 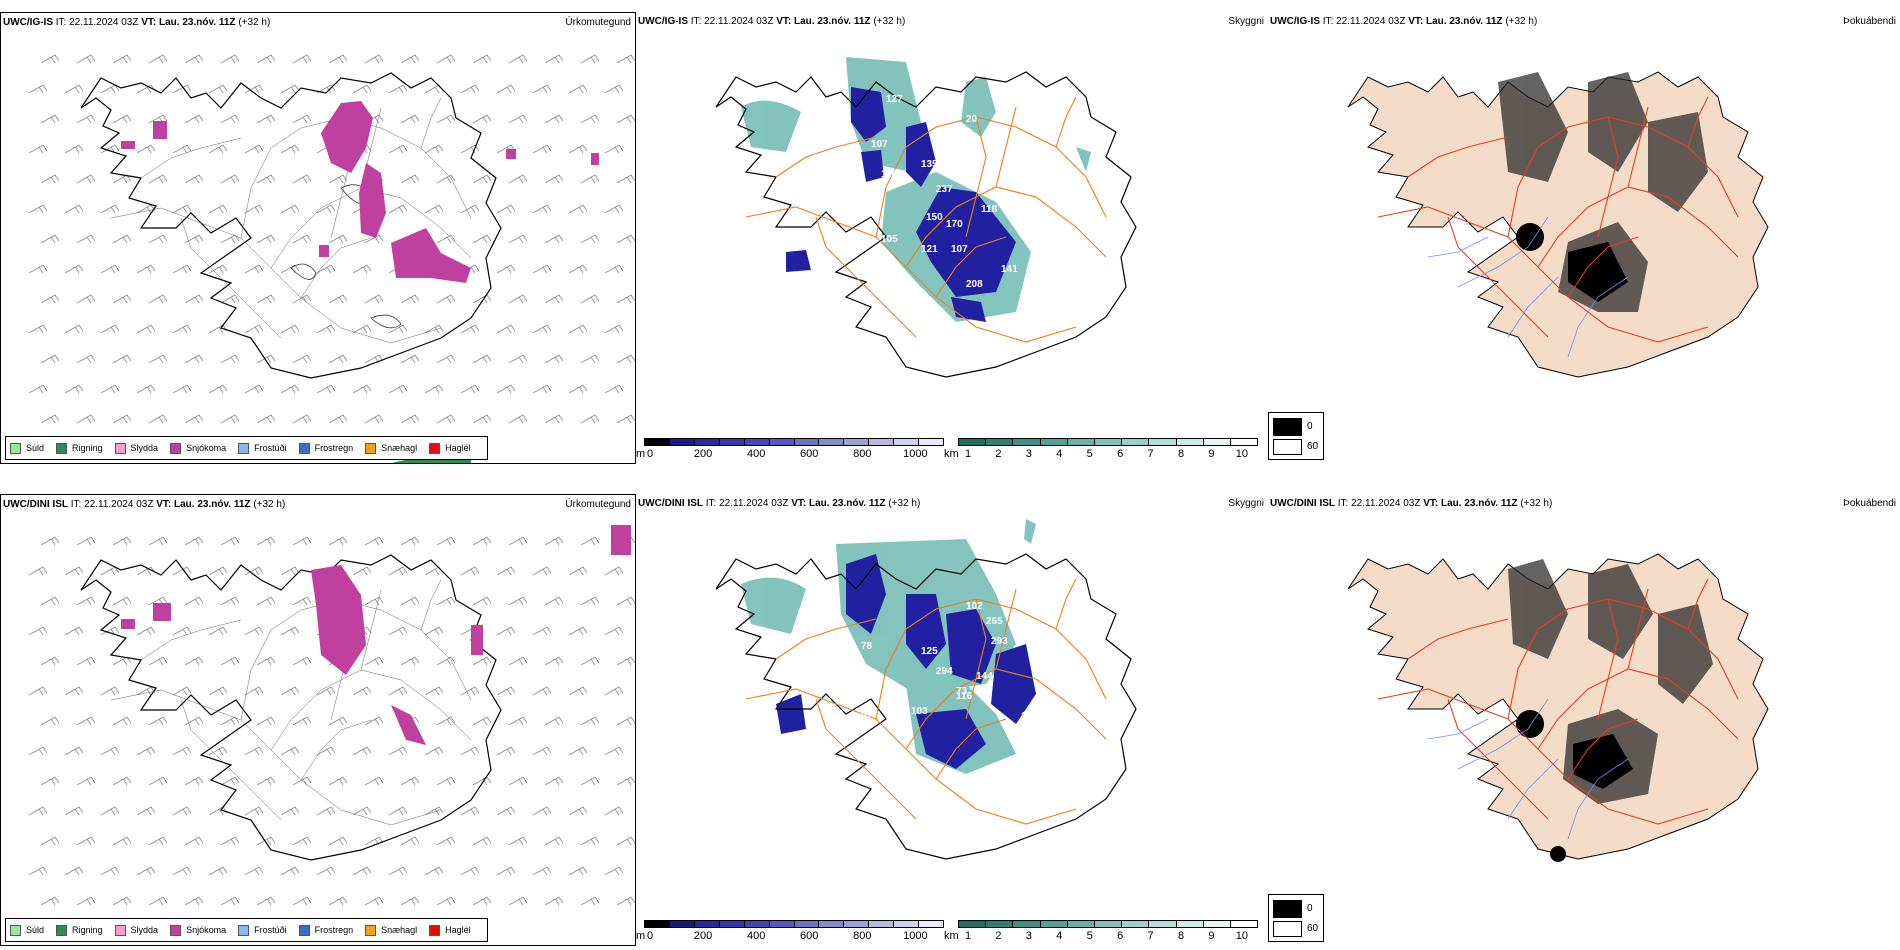 What do you see at coordinates (974, 284) in the screenshot?
I see `ceiling-label: 208` at bounding box center [974, 284].